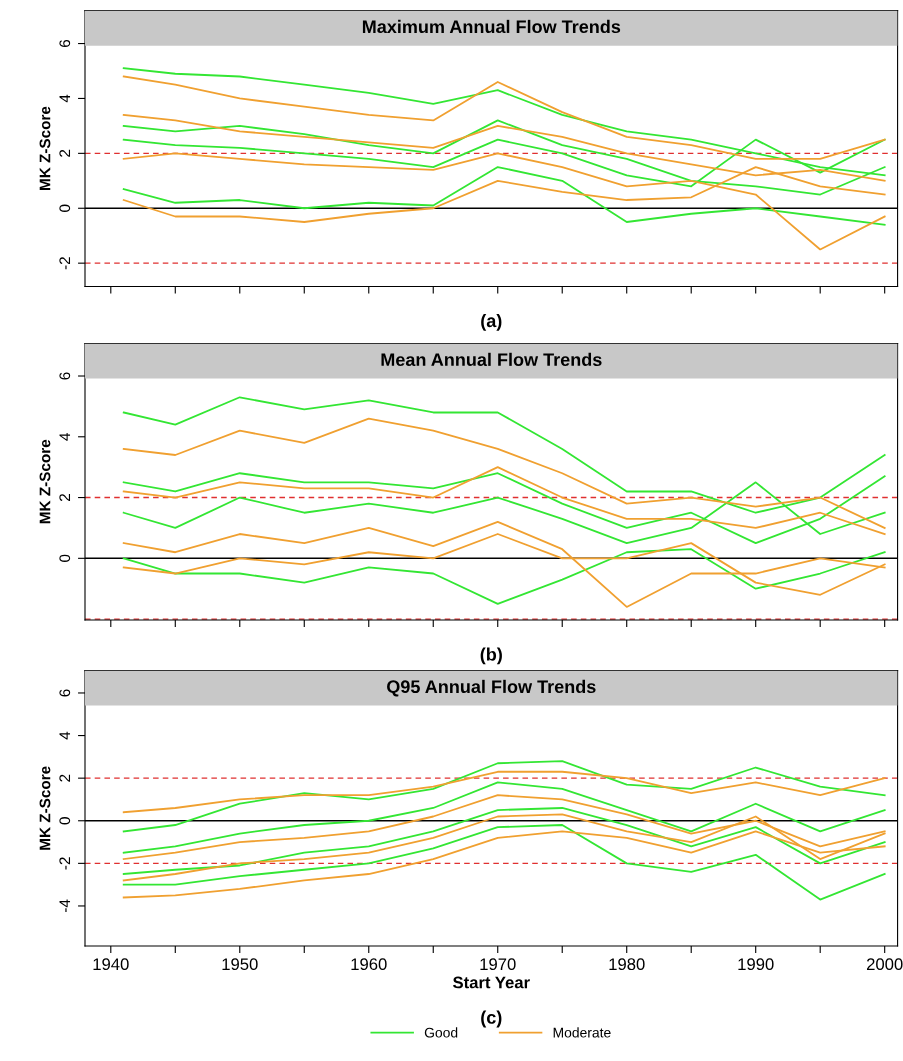 Image resolution: width=903 pixels, height=1061 pixels. I want to click on y-tick-label: -4, so click(65, 906).